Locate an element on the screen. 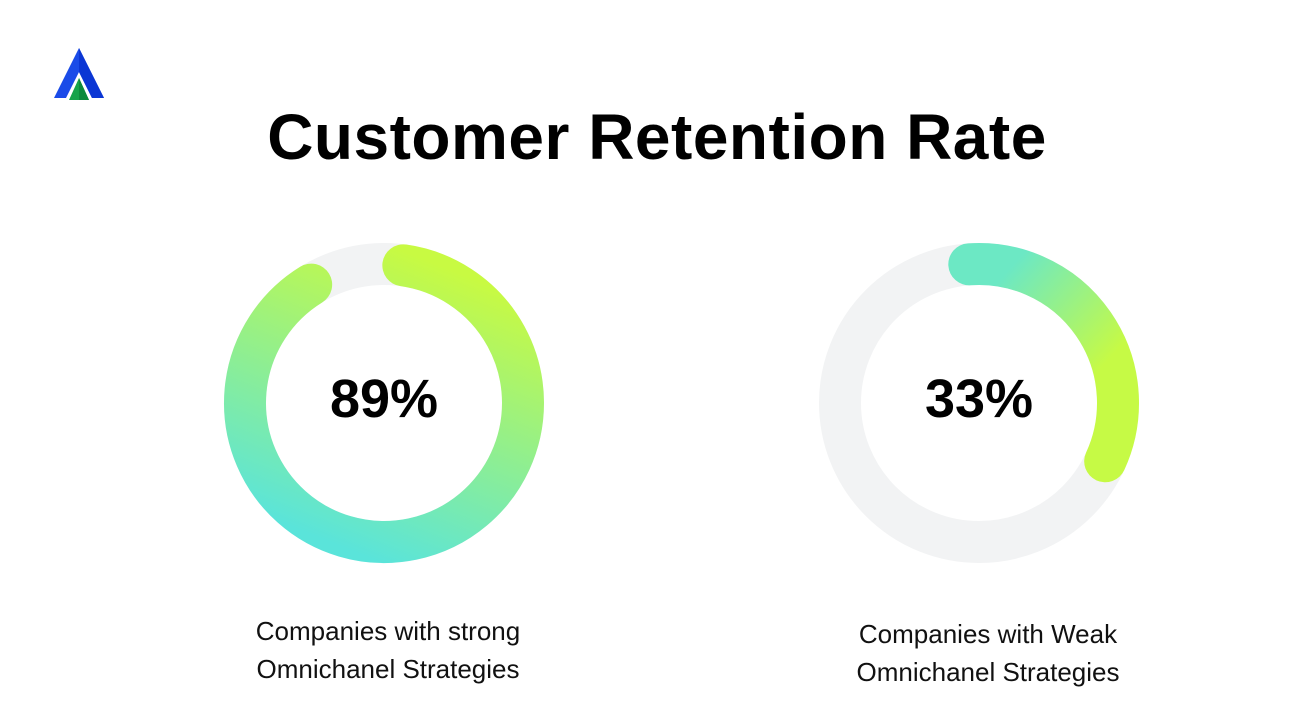  donut-chart-weak: 33% is located at coordinates (979, 403).